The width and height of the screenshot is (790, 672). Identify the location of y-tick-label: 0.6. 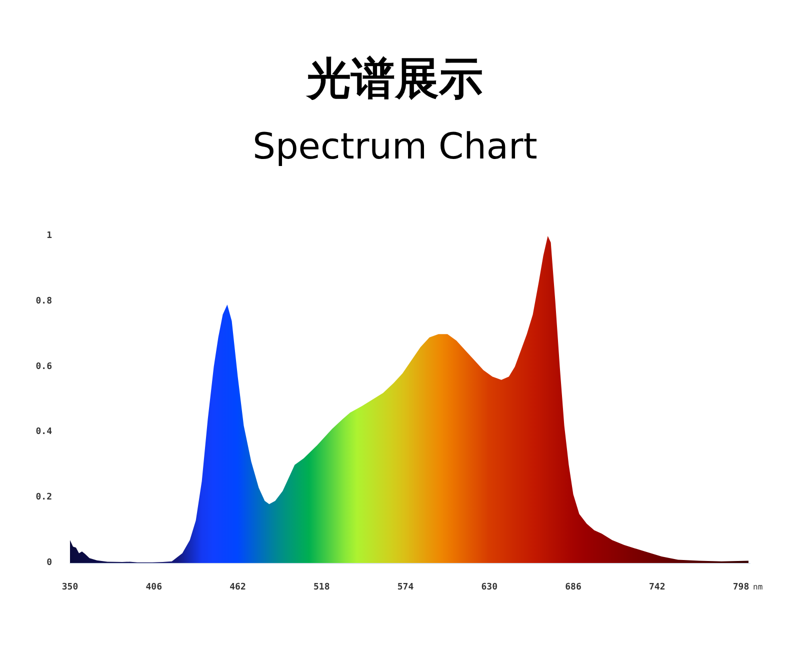
(44, 367).